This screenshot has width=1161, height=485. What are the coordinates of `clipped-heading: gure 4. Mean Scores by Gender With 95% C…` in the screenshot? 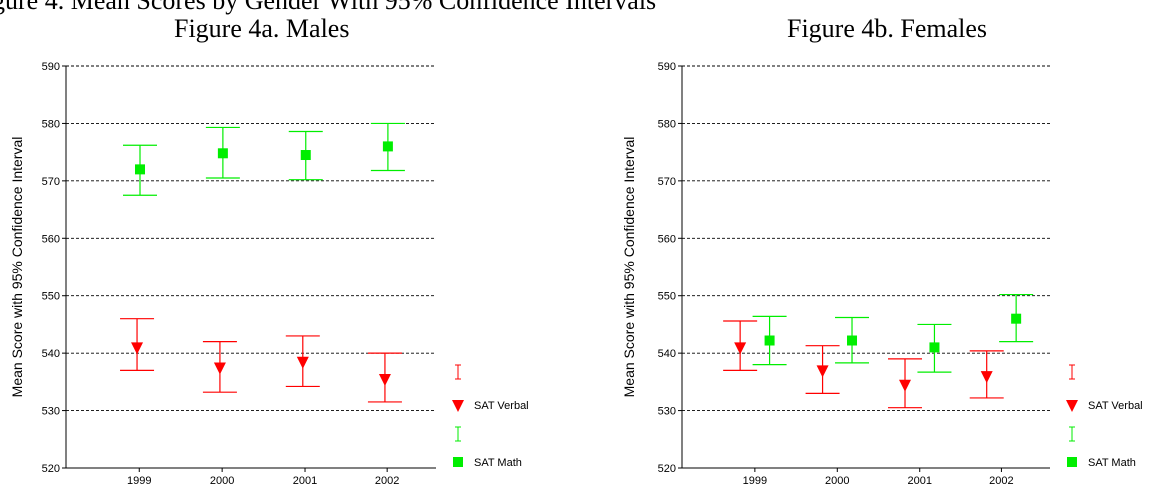 It's located at (328, 7).